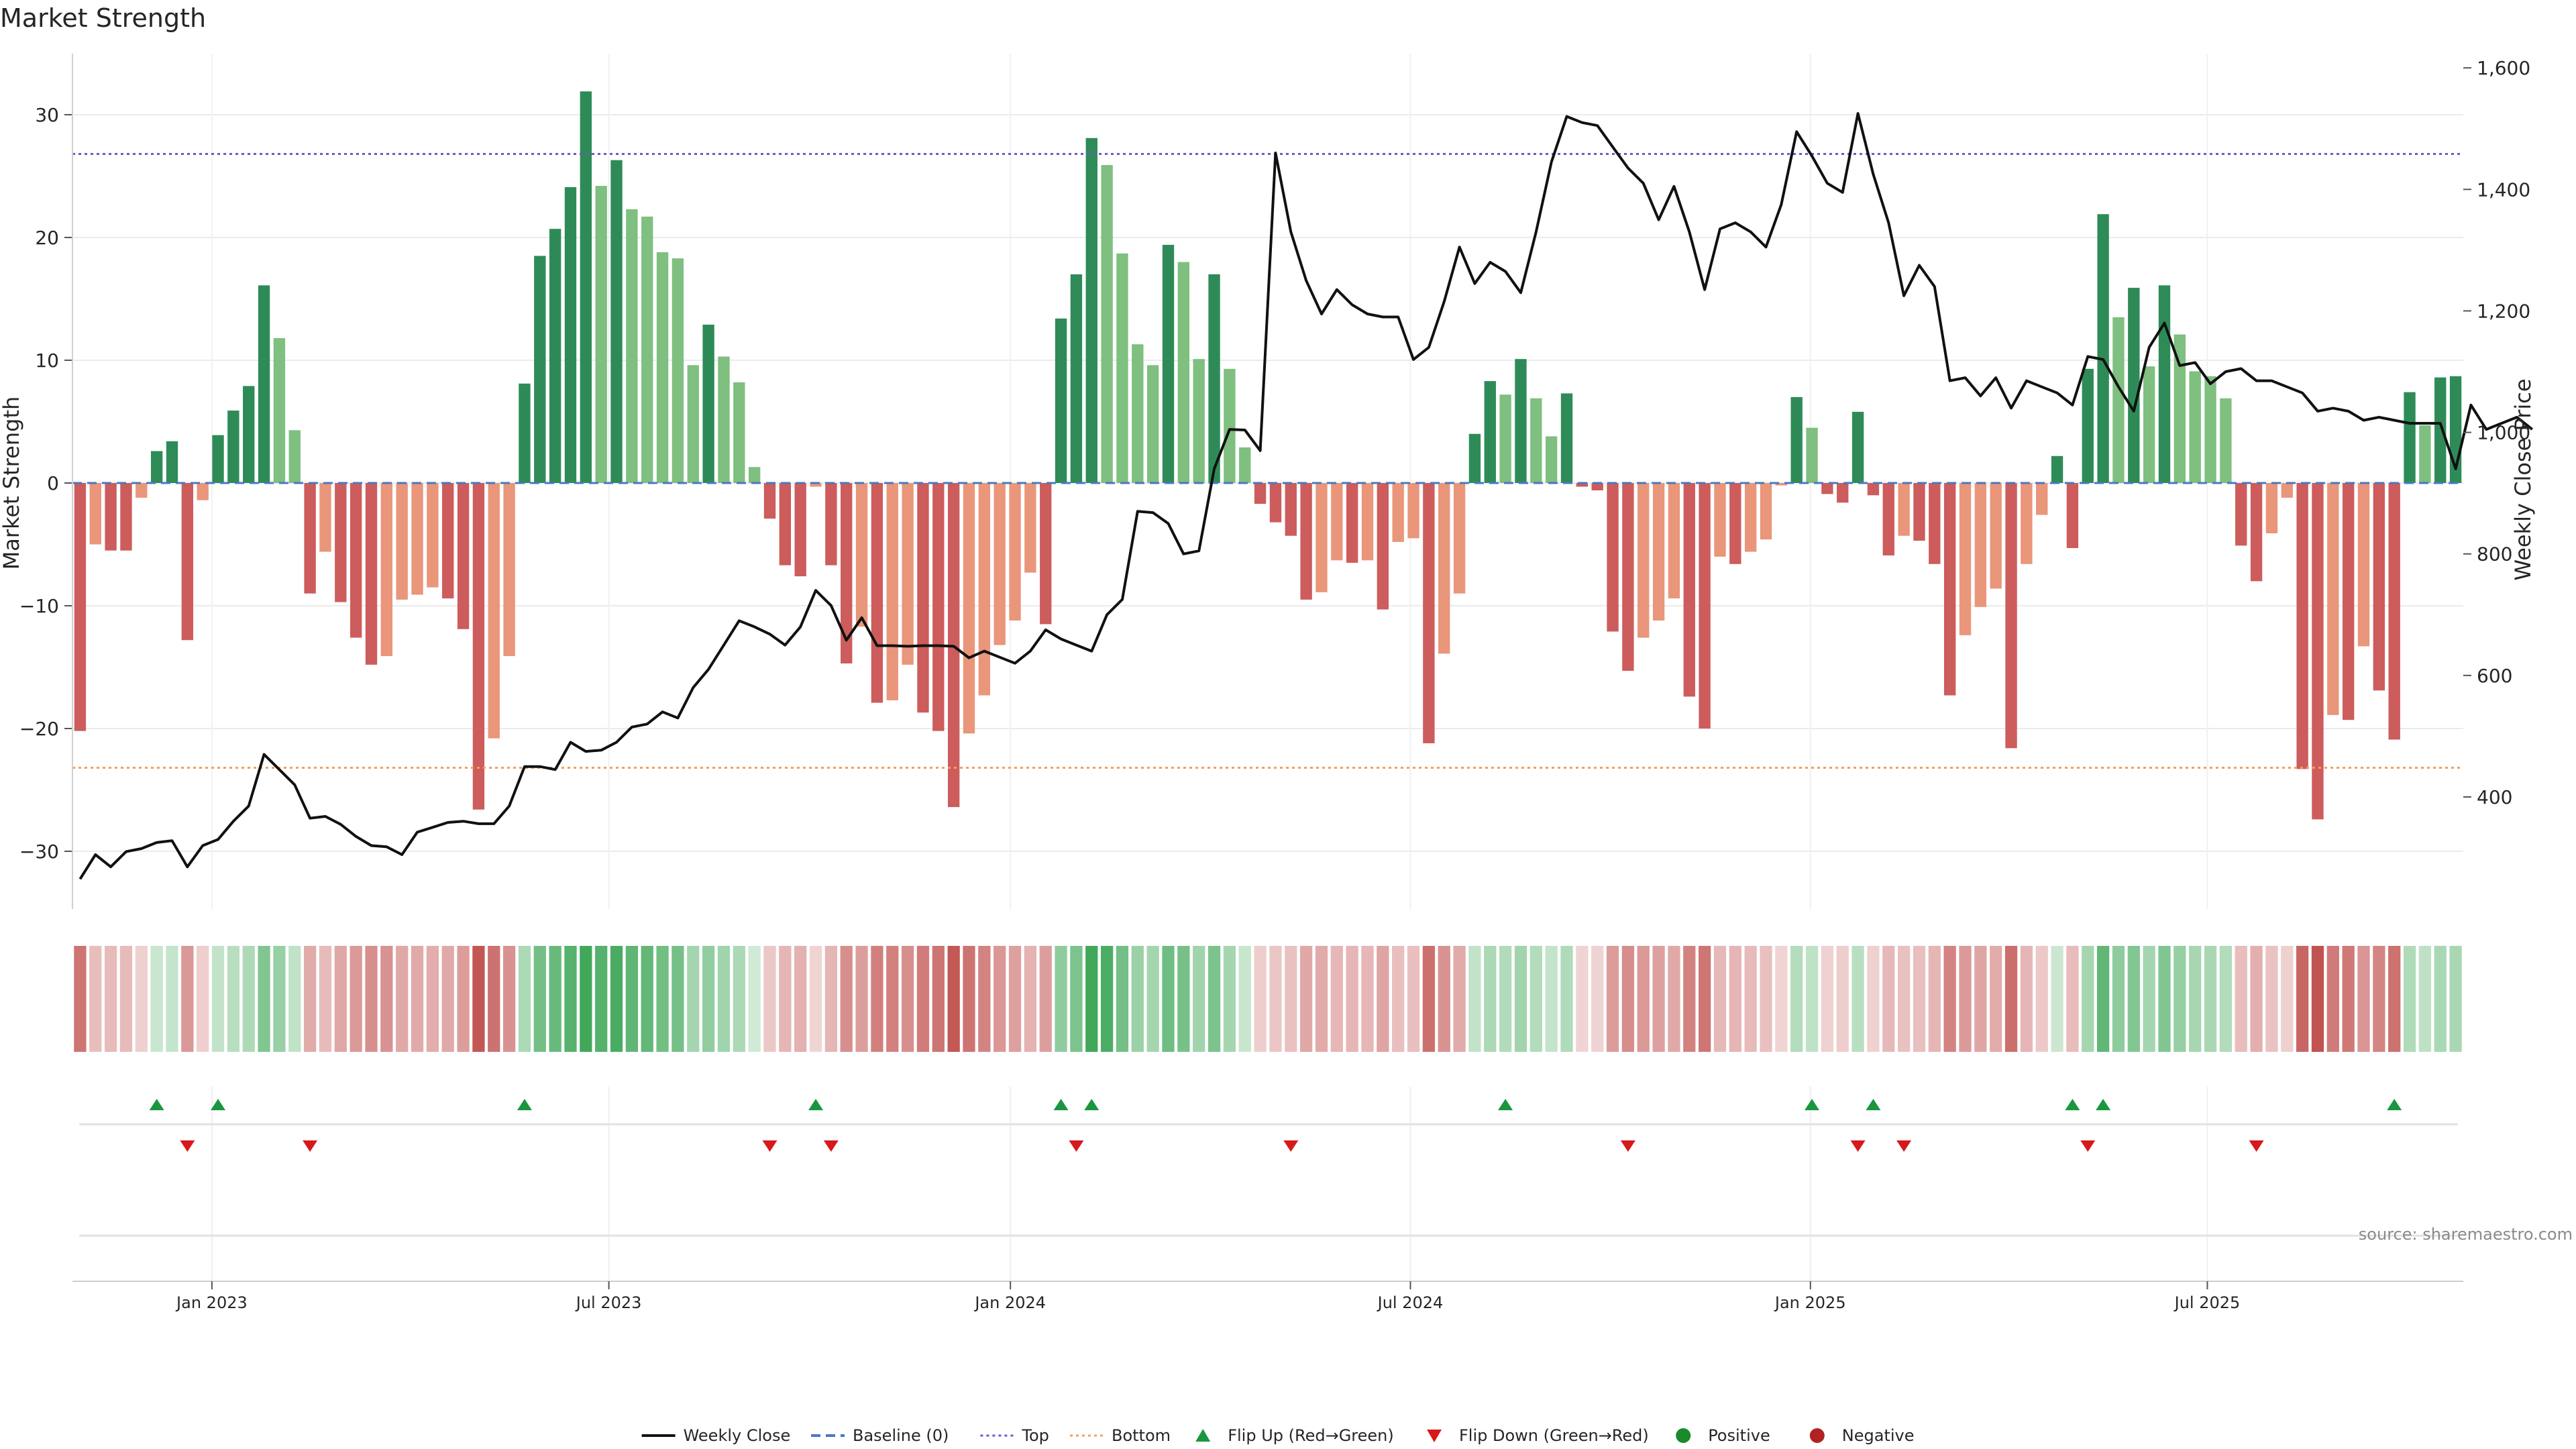 The image size is (2576, 1449). I want to click on legend-label: Positive, so click(1739, 1435).